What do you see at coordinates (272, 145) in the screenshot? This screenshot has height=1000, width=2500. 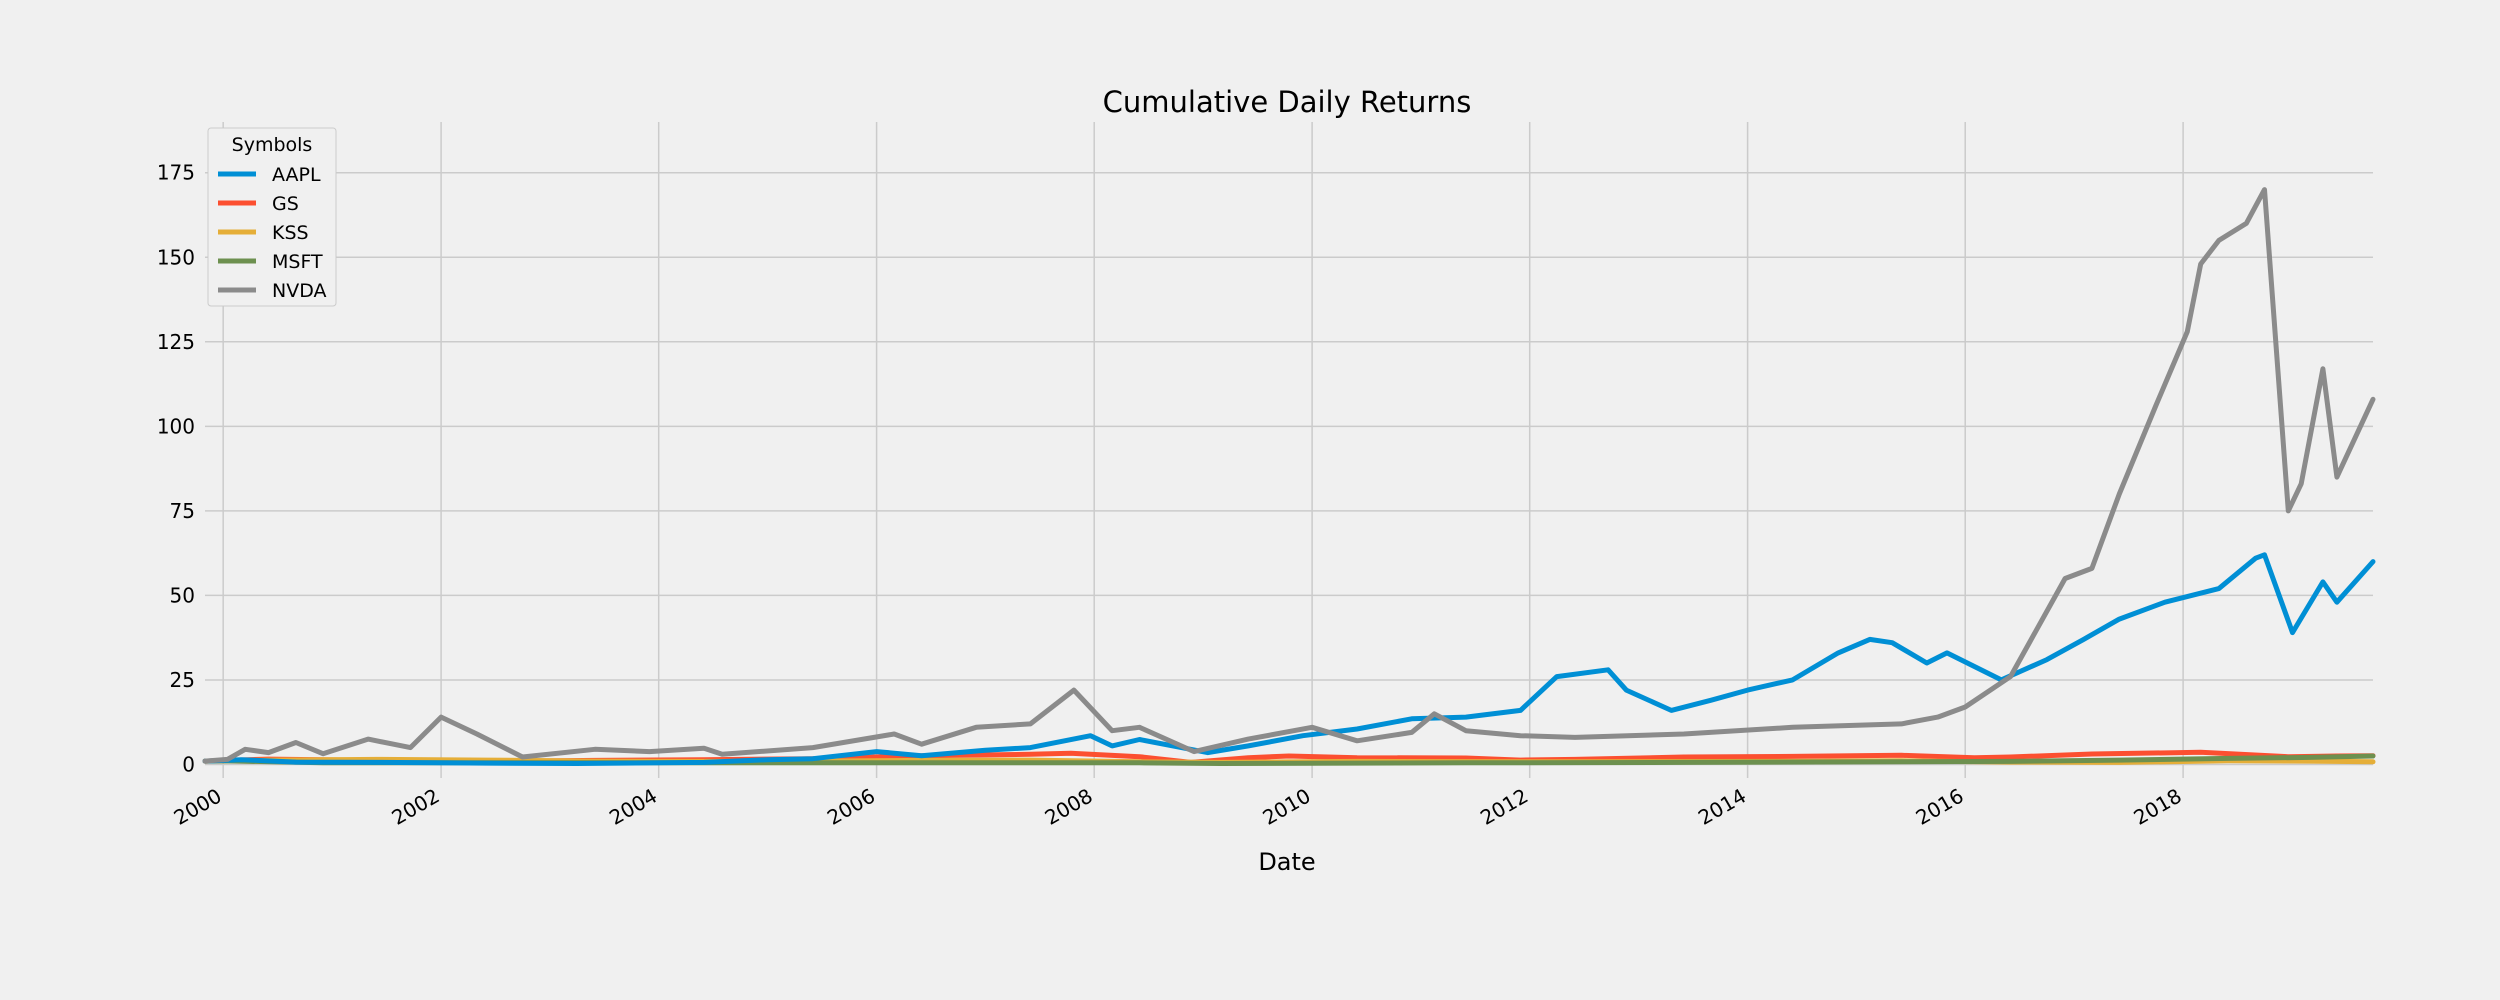 I see `legend-title: Symbols` at bounding box center [272, 145].